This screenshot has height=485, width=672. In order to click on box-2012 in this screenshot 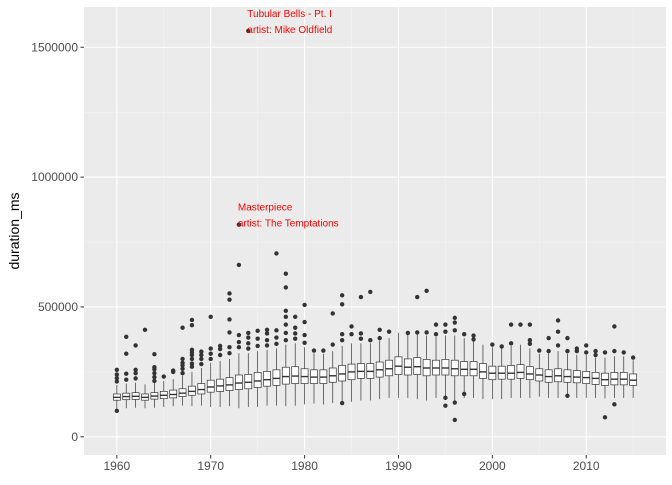, I will do `click(605, 385)`.